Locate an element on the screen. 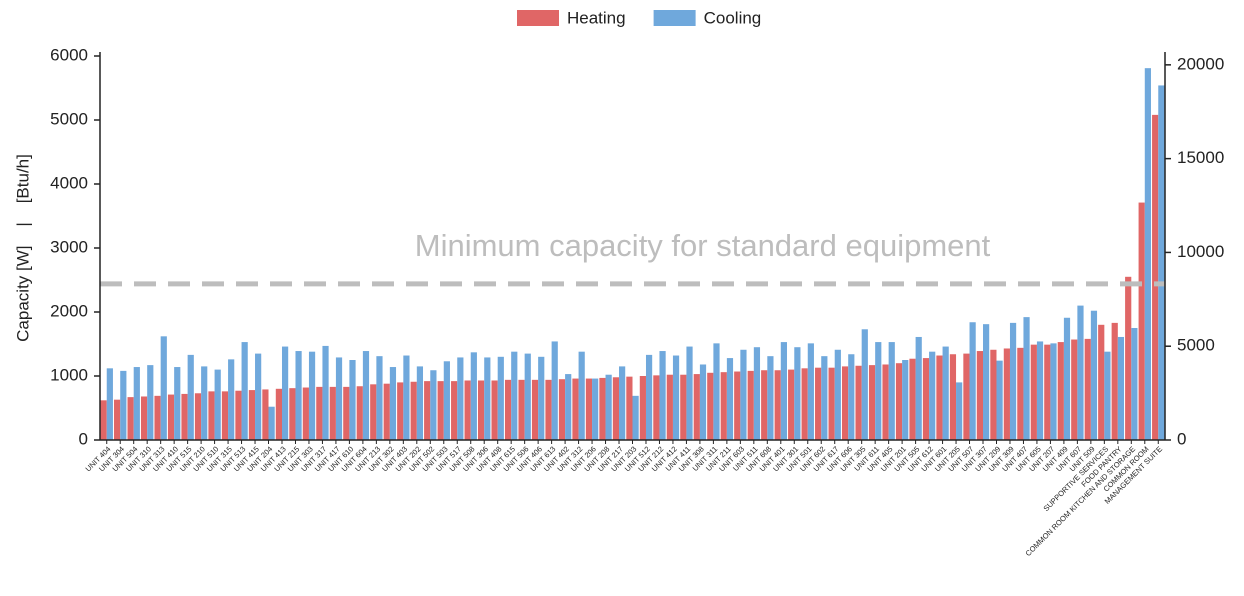  legend-label: Cooling is located at coordinates (733, 17).